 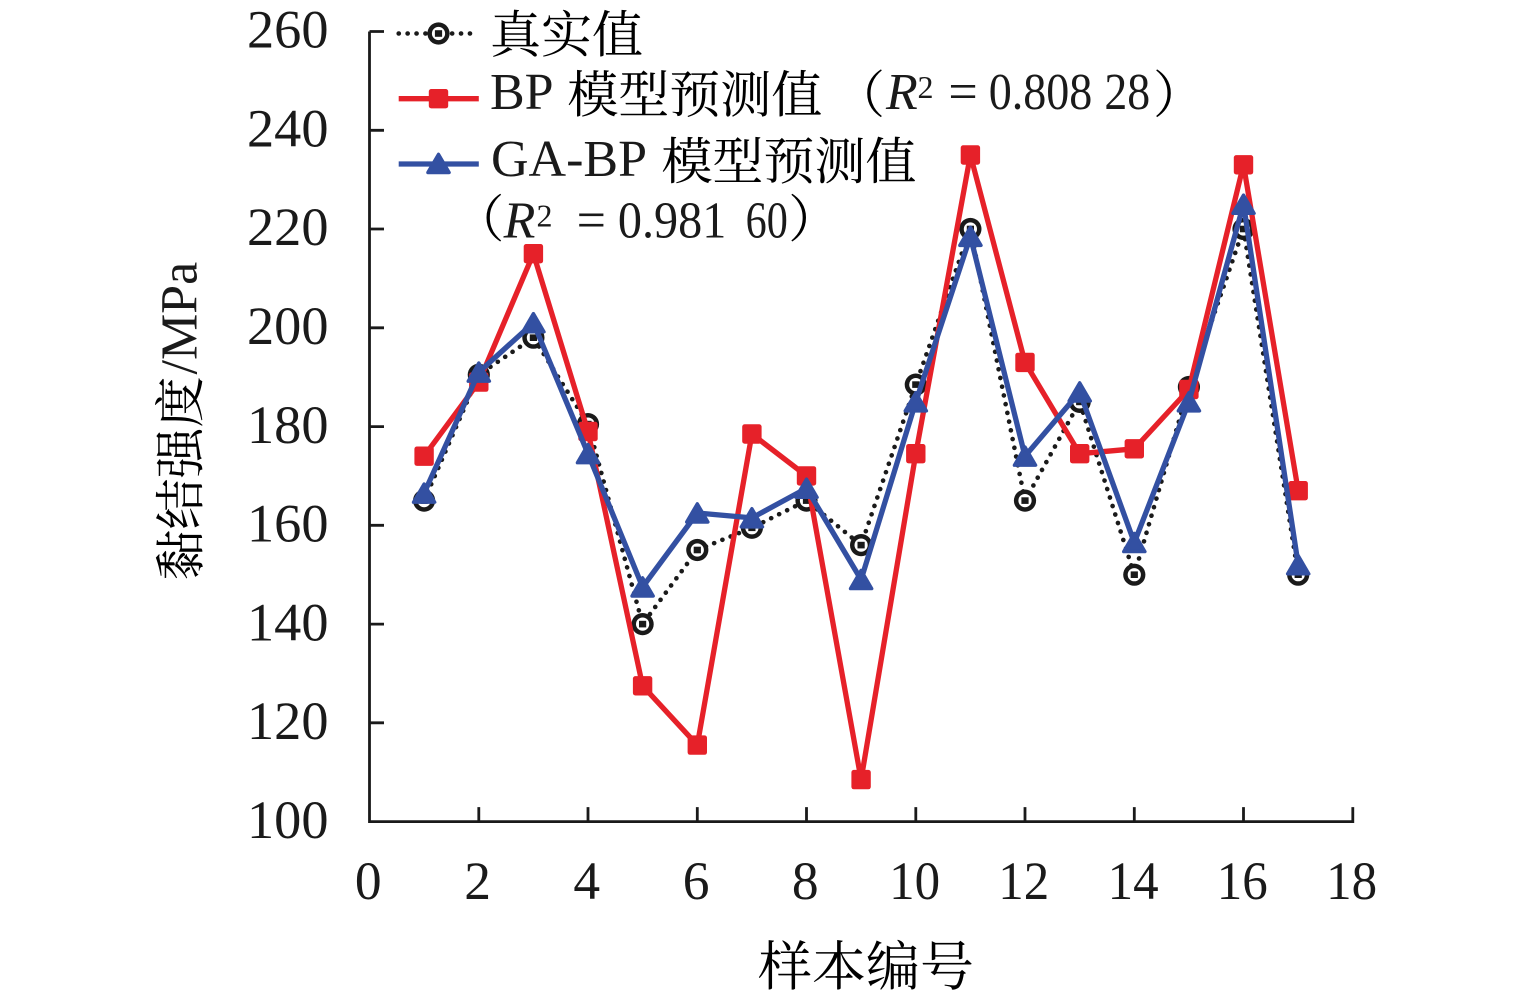 I want to click on svg-text: 10, so click(x=914, y=881).